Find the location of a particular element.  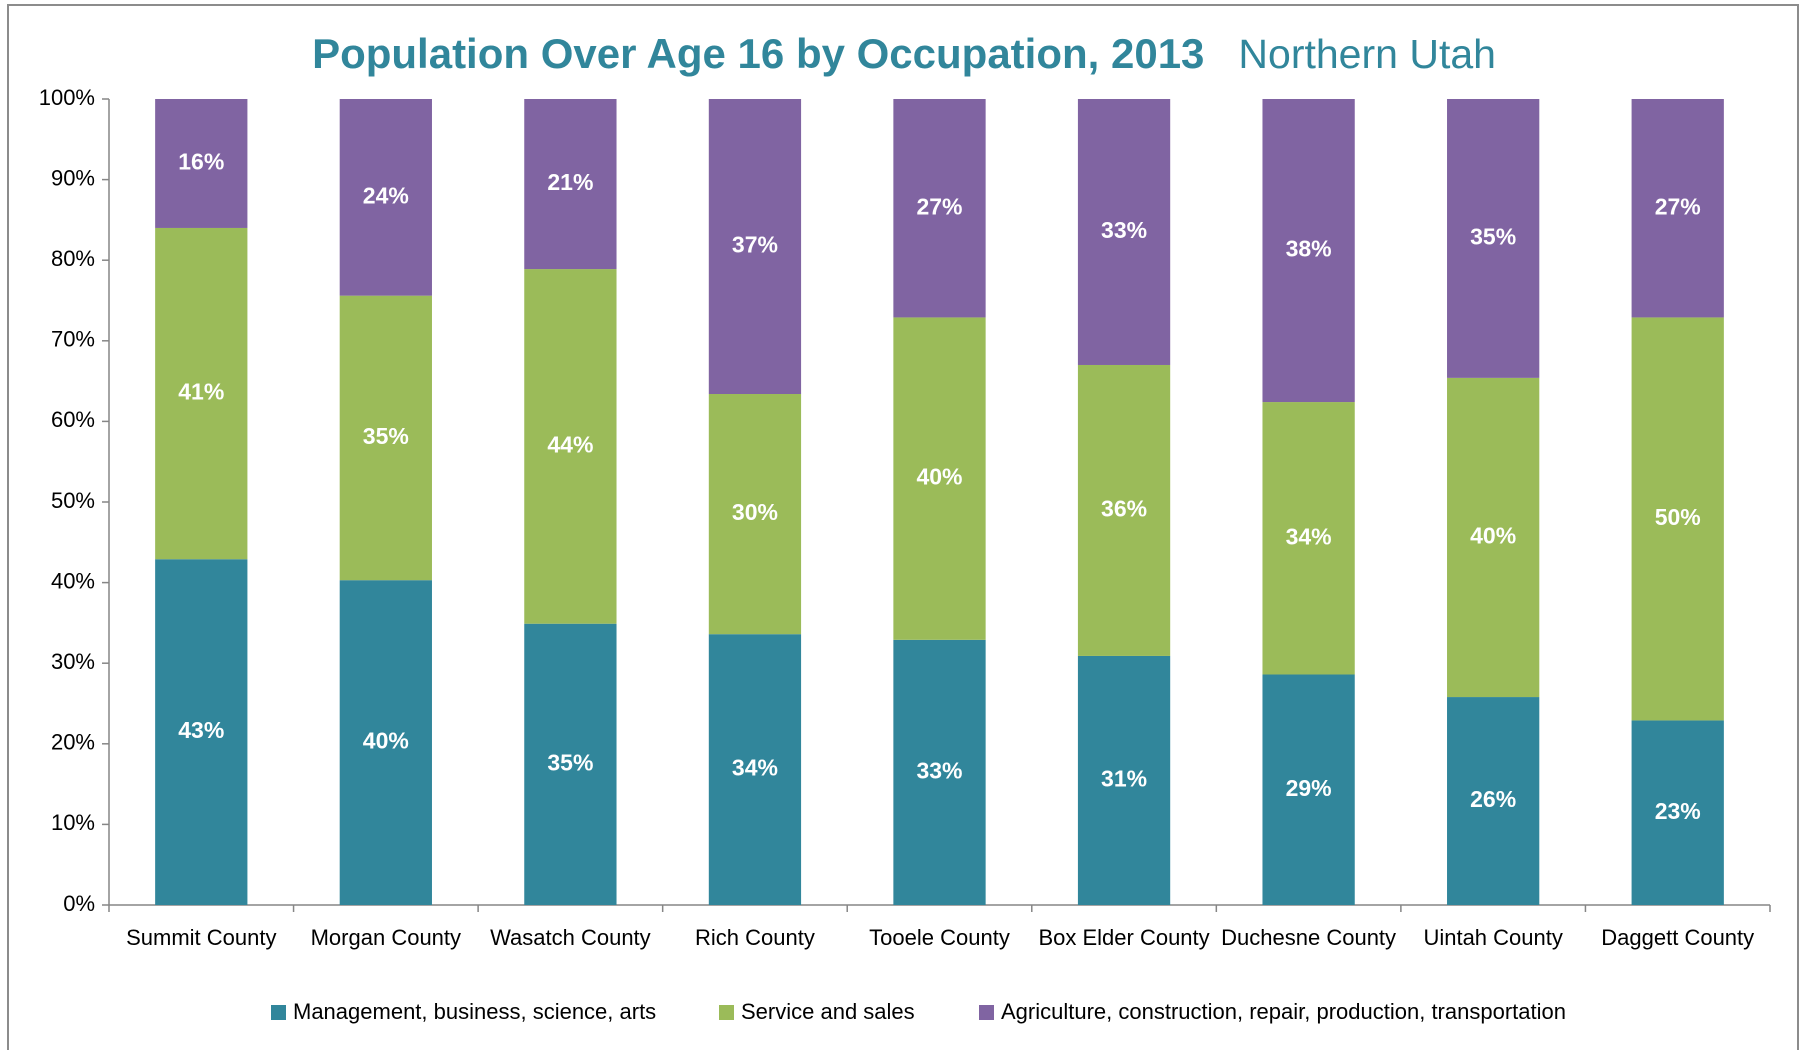

y-tick-label: 0% is located at coordinates (79, 903).